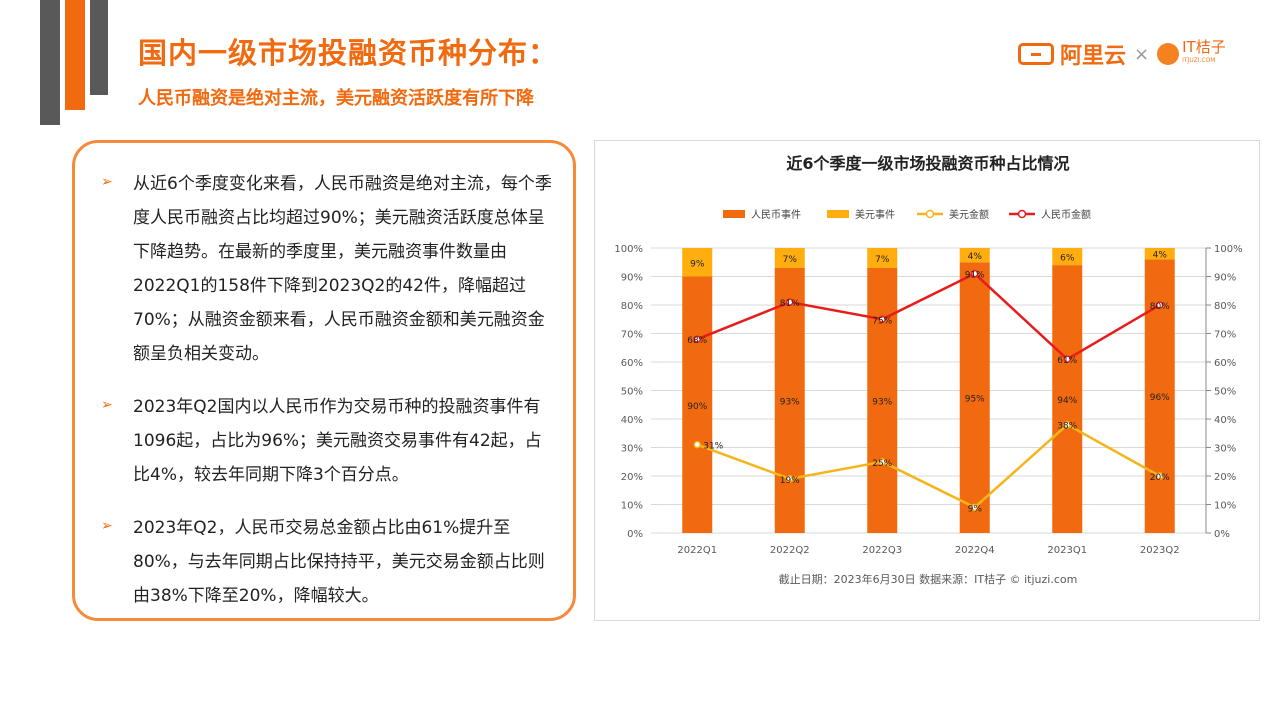 The image size is (1280, 720). I want to click on line-label: 38%, so click(1067, 427).